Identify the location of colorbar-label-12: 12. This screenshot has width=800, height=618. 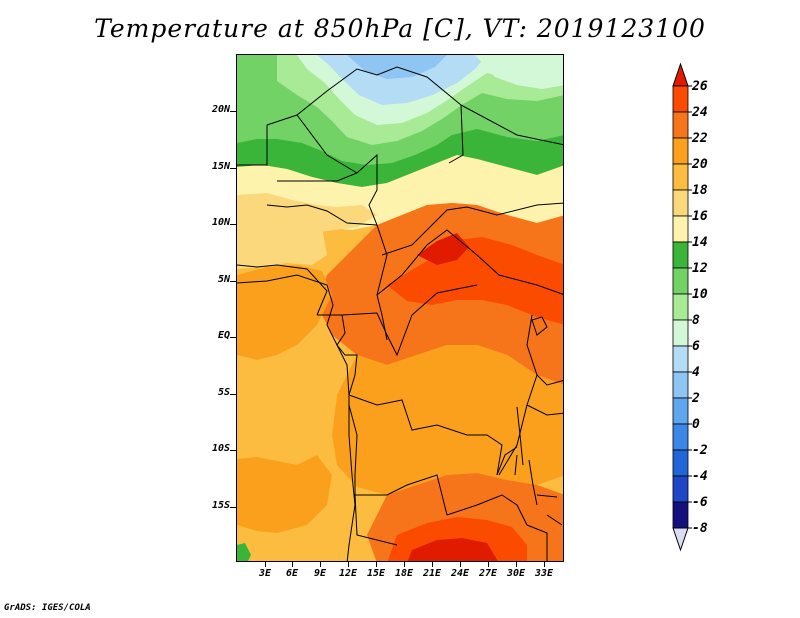
(700, 268).